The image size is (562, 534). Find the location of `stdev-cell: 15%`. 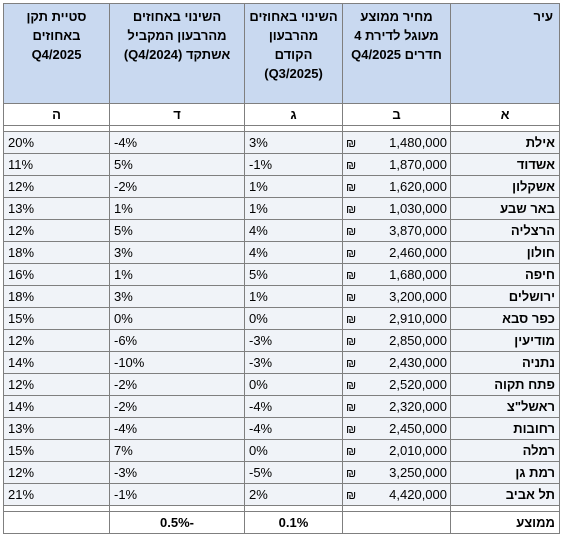

stdev-cell: 15% is located at coordinates (56, 450).